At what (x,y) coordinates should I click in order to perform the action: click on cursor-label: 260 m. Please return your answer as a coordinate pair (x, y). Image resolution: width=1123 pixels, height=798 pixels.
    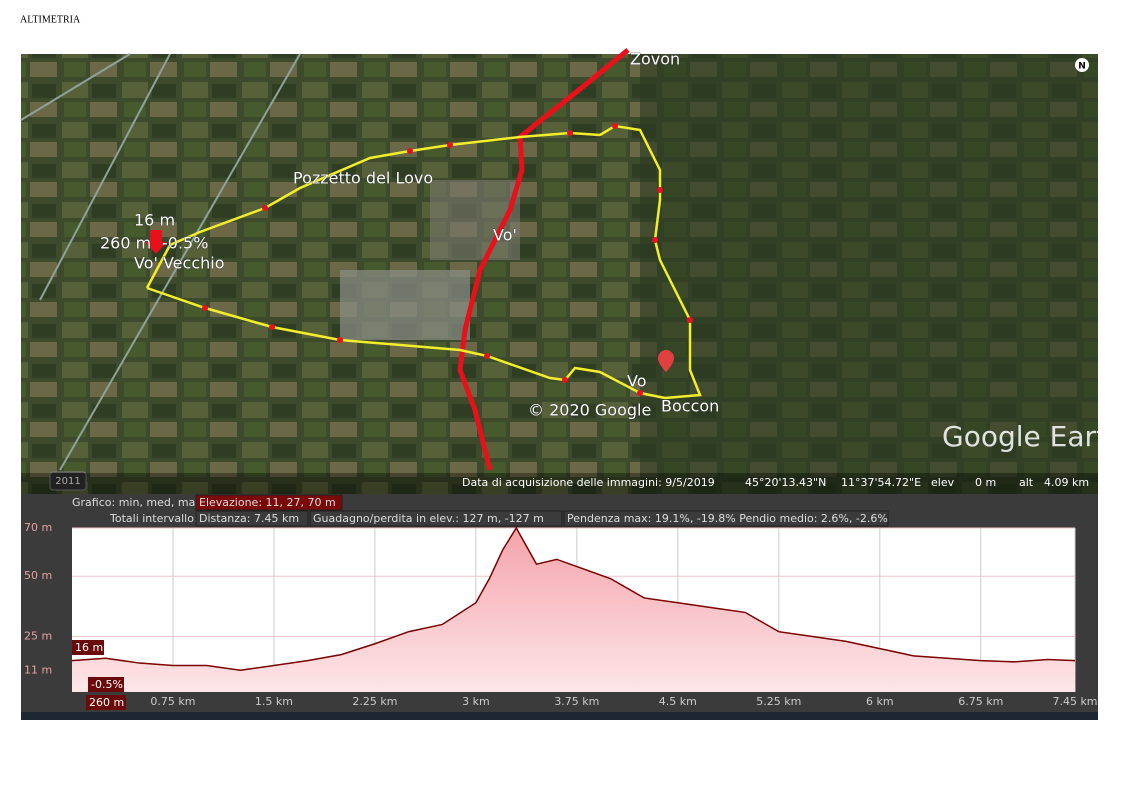
    Looking at the image, I should click on (106, 702).